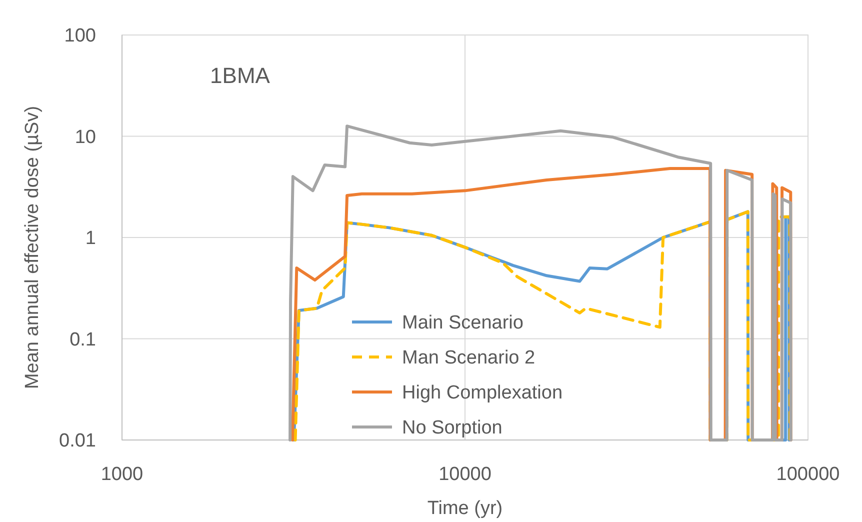  I want to click on y-tick-label: 0.1, so click(83, 339).